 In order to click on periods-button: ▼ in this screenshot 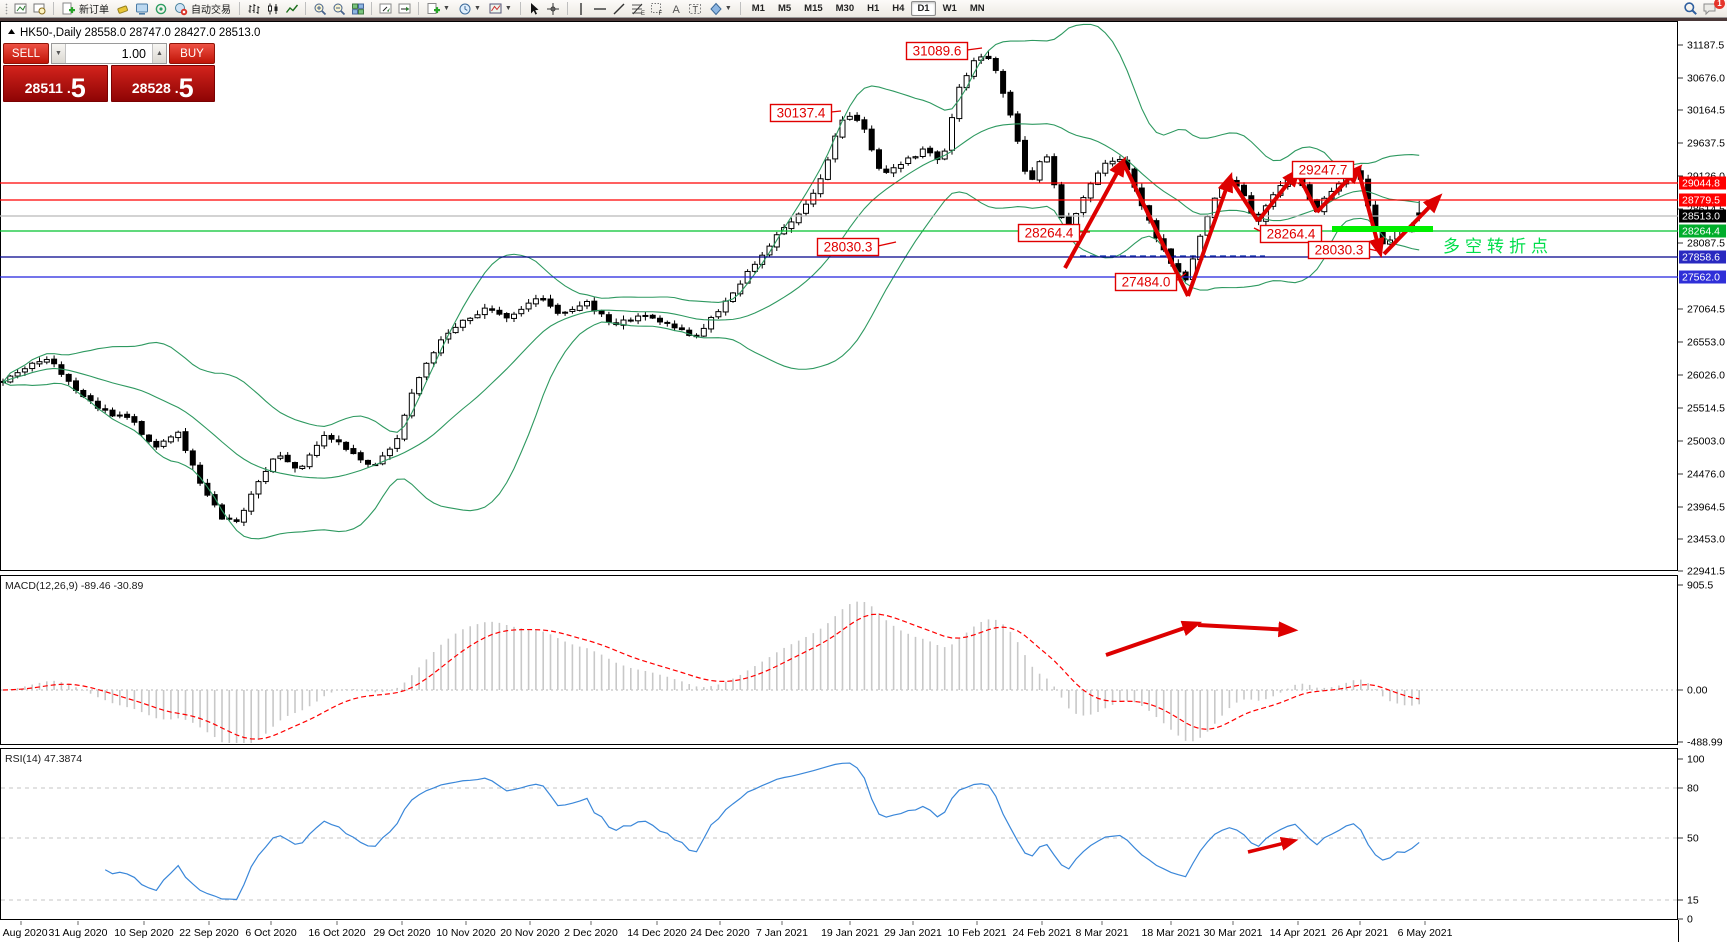, I will do `click(469, 9)`.